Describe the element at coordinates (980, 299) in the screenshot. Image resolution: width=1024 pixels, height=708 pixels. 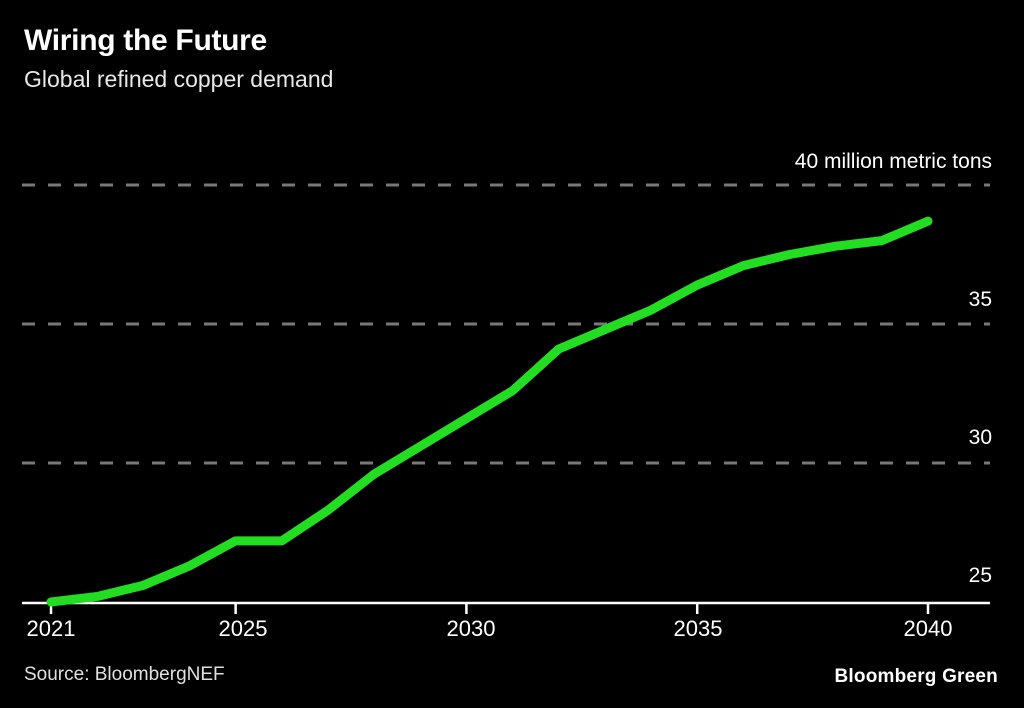
I see `y-axis-label-35: 35` at that location.